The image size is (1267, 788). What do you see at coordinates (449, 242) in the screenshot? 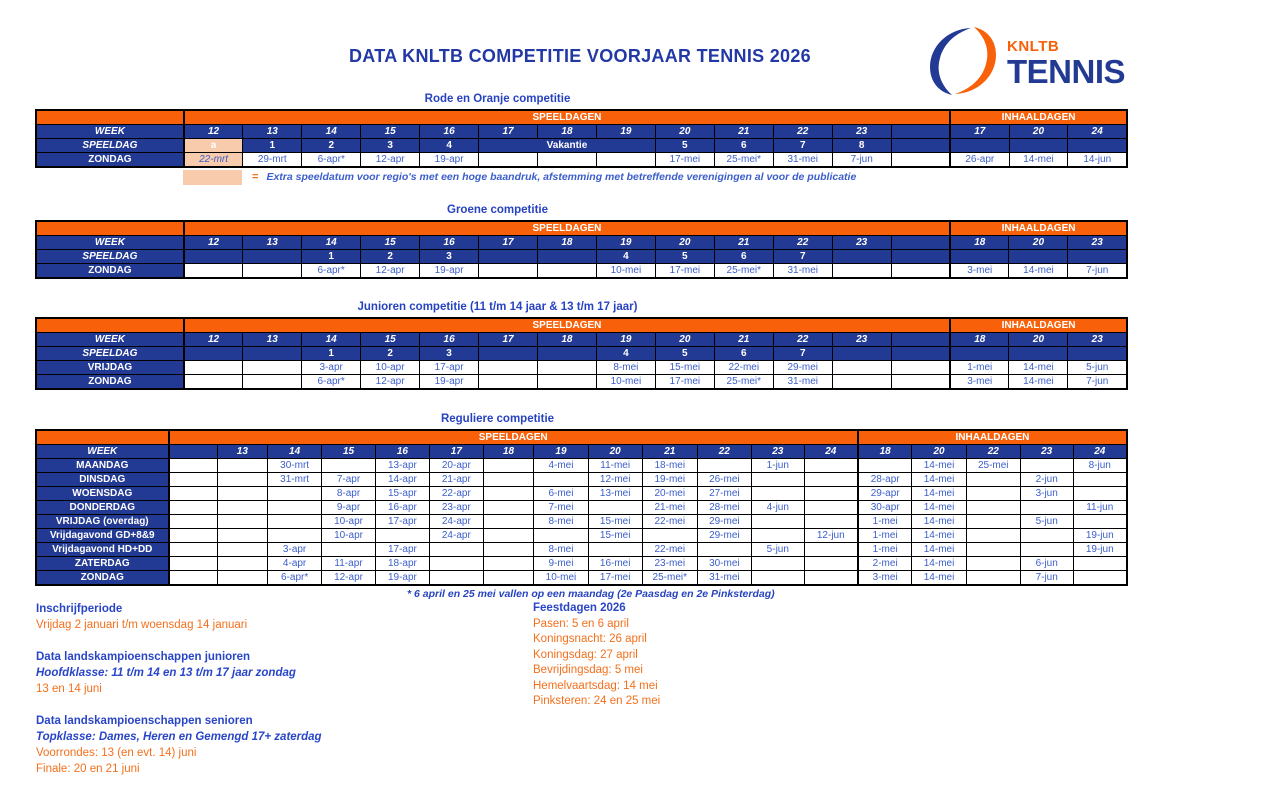
I see `week-header-cell: 16` at bounding box center [449, 242].